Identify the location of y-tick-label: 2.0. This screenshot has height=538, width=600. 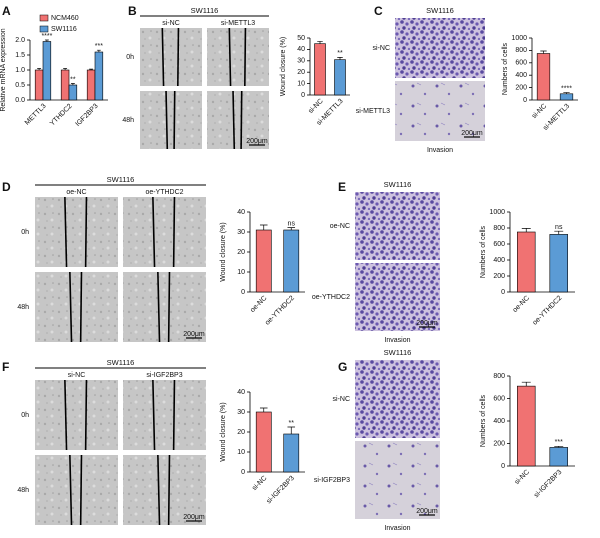
(20, 40).